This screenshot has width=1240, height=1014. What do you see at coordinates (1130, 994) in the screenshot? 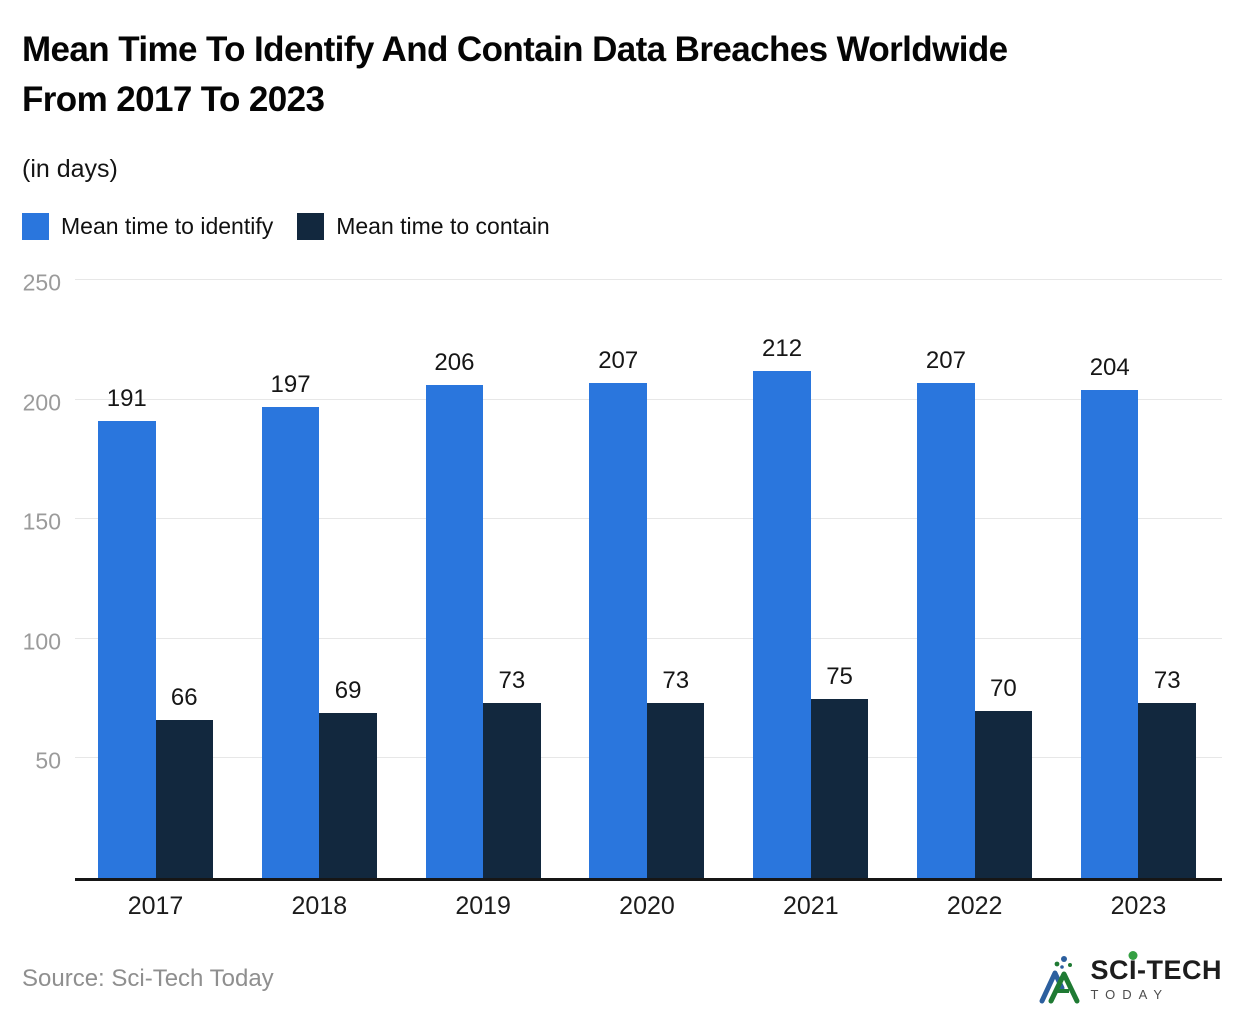
I see `logo-line2: TODAY` at bounding box center [1130, 994].